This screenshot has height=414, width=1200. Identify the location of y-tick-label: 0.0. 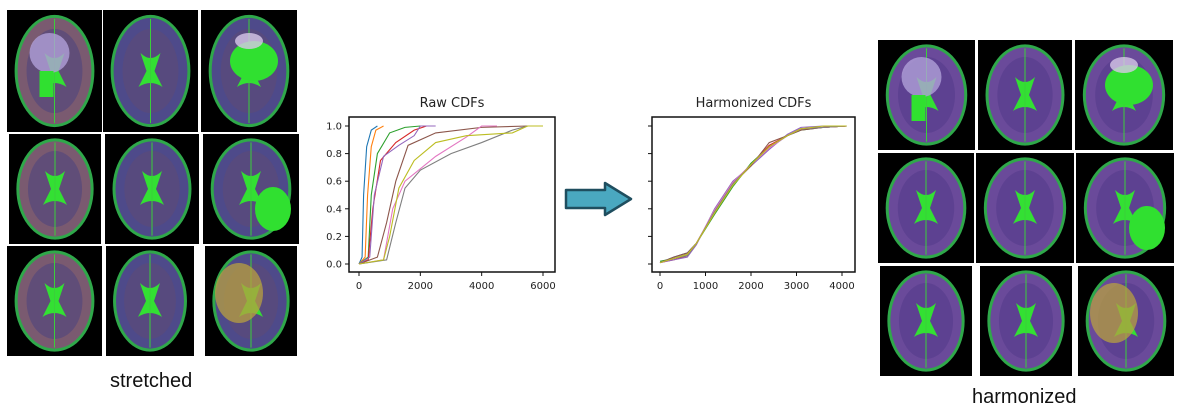
(334, 265).